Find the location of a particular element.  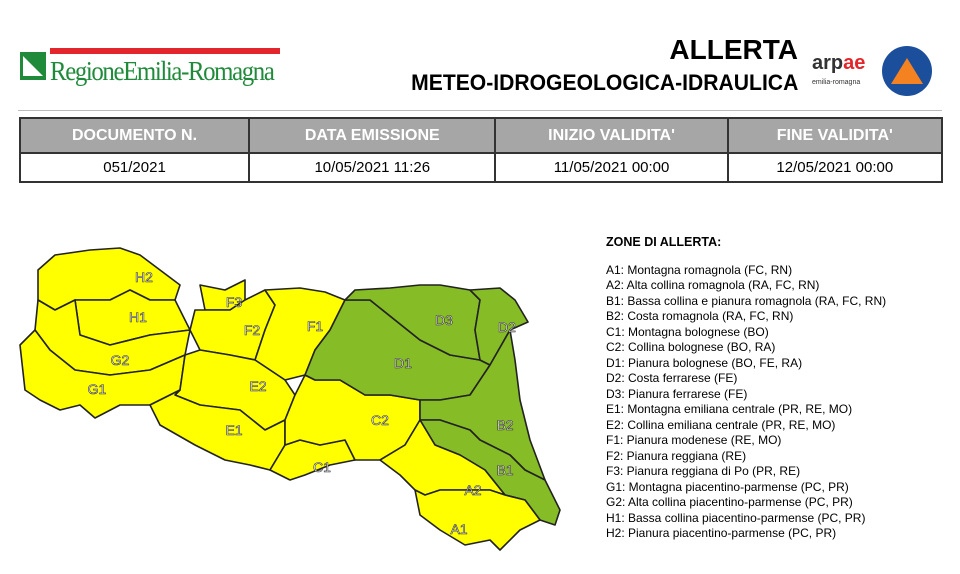

arpae-logo-sub: emilia-romagna is located at coordinates (836, 82).